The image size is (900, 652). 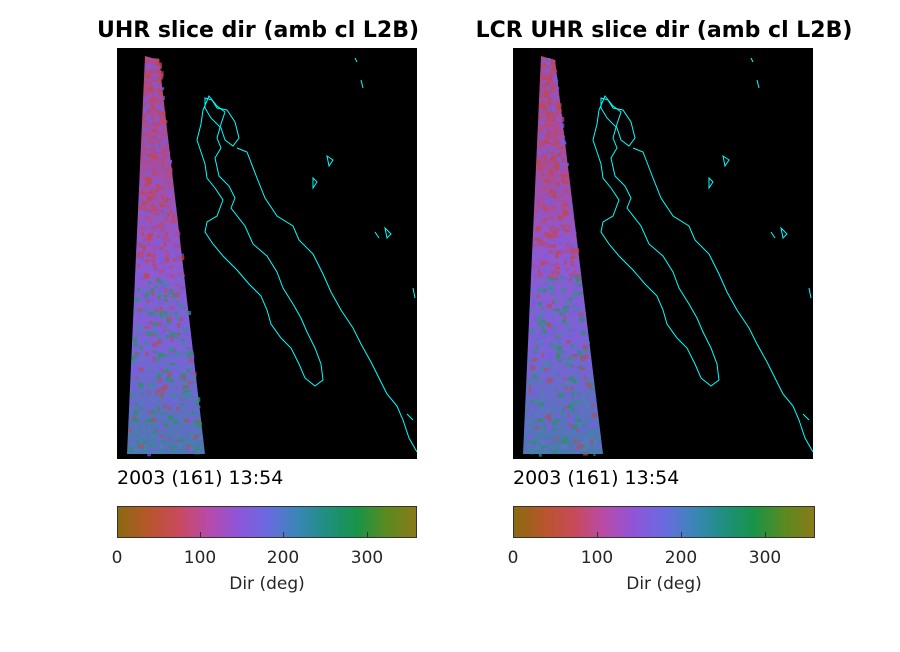 What do you see at coordinates (765, 534) in the screenshot?
I see `tick-mark` at bounding box center [765, 534].